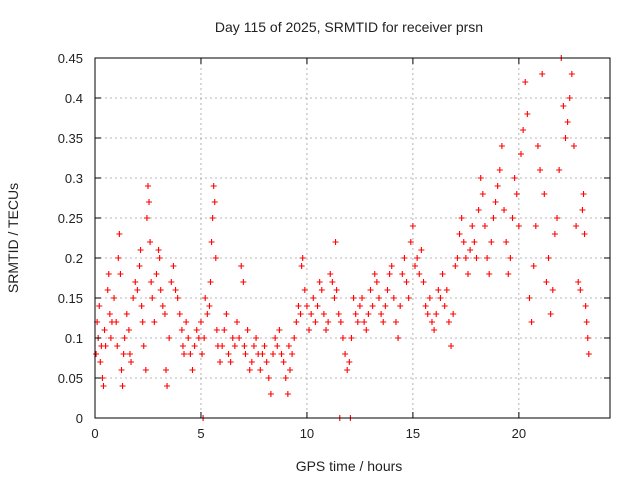 The height and width of the screenshot is (480, 640). I want to click on y-tick-label: 0.45, so click(70, 58).